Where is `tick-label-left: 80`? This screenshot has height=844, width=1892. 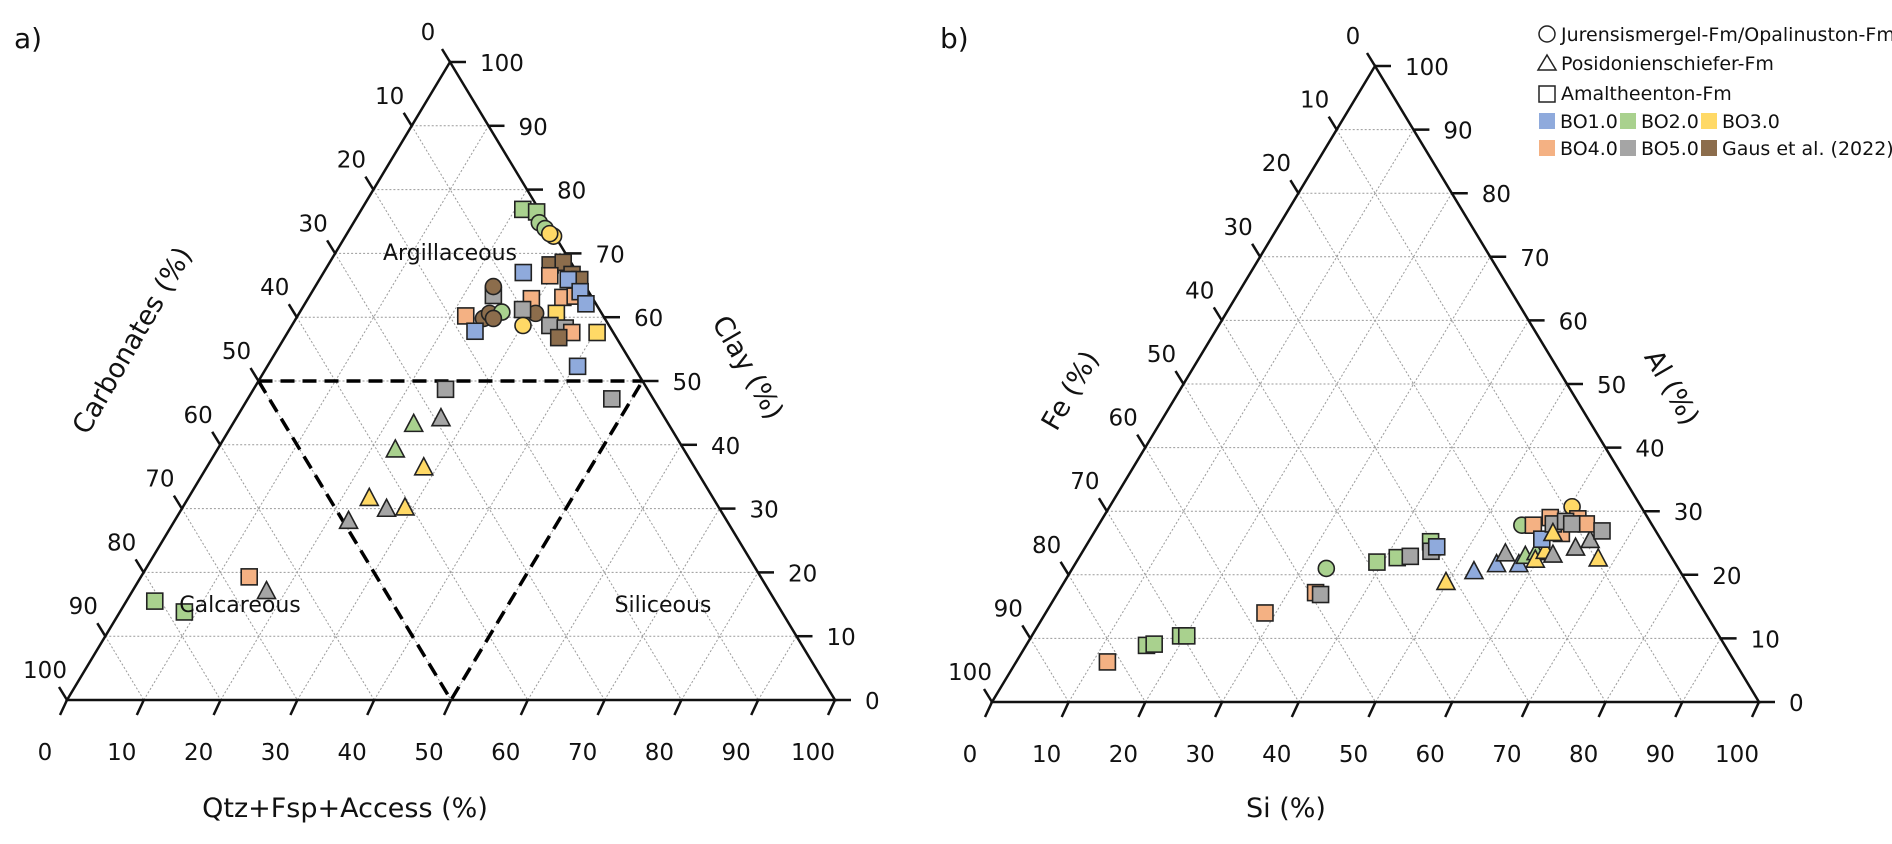
tick-label-left: 80 is located at coordinates (121, 543).